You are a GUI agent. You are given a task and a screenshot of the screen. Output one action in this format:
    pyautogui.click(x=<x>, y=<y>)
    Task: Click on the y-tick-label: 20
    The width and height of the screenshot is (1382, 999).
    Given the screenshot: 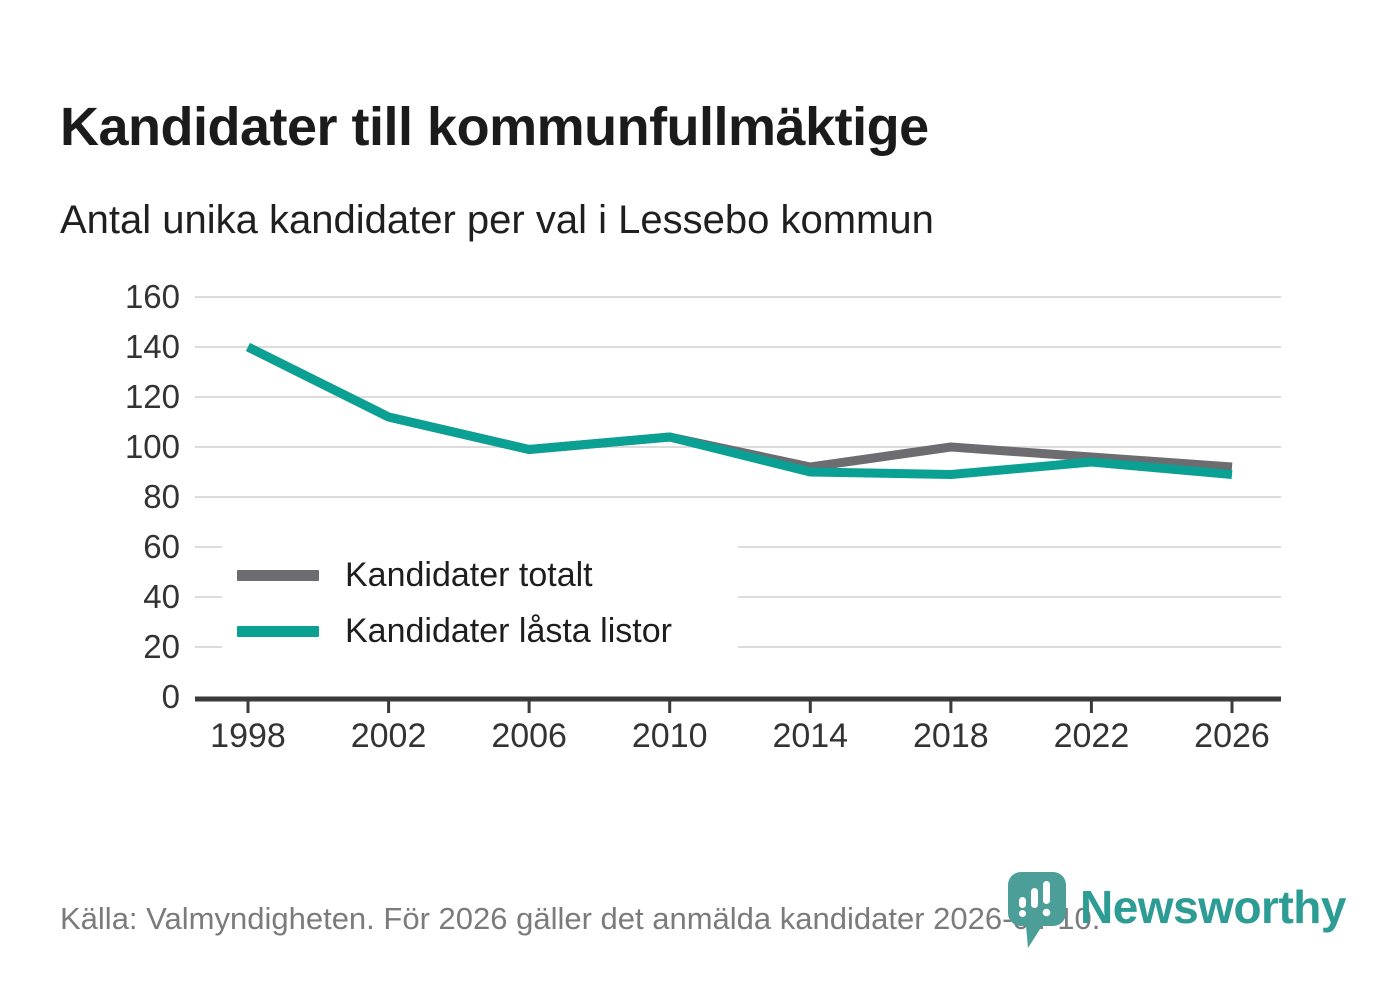 What is the action you would take?
    pyautogui.click(x=161, y=646)
    